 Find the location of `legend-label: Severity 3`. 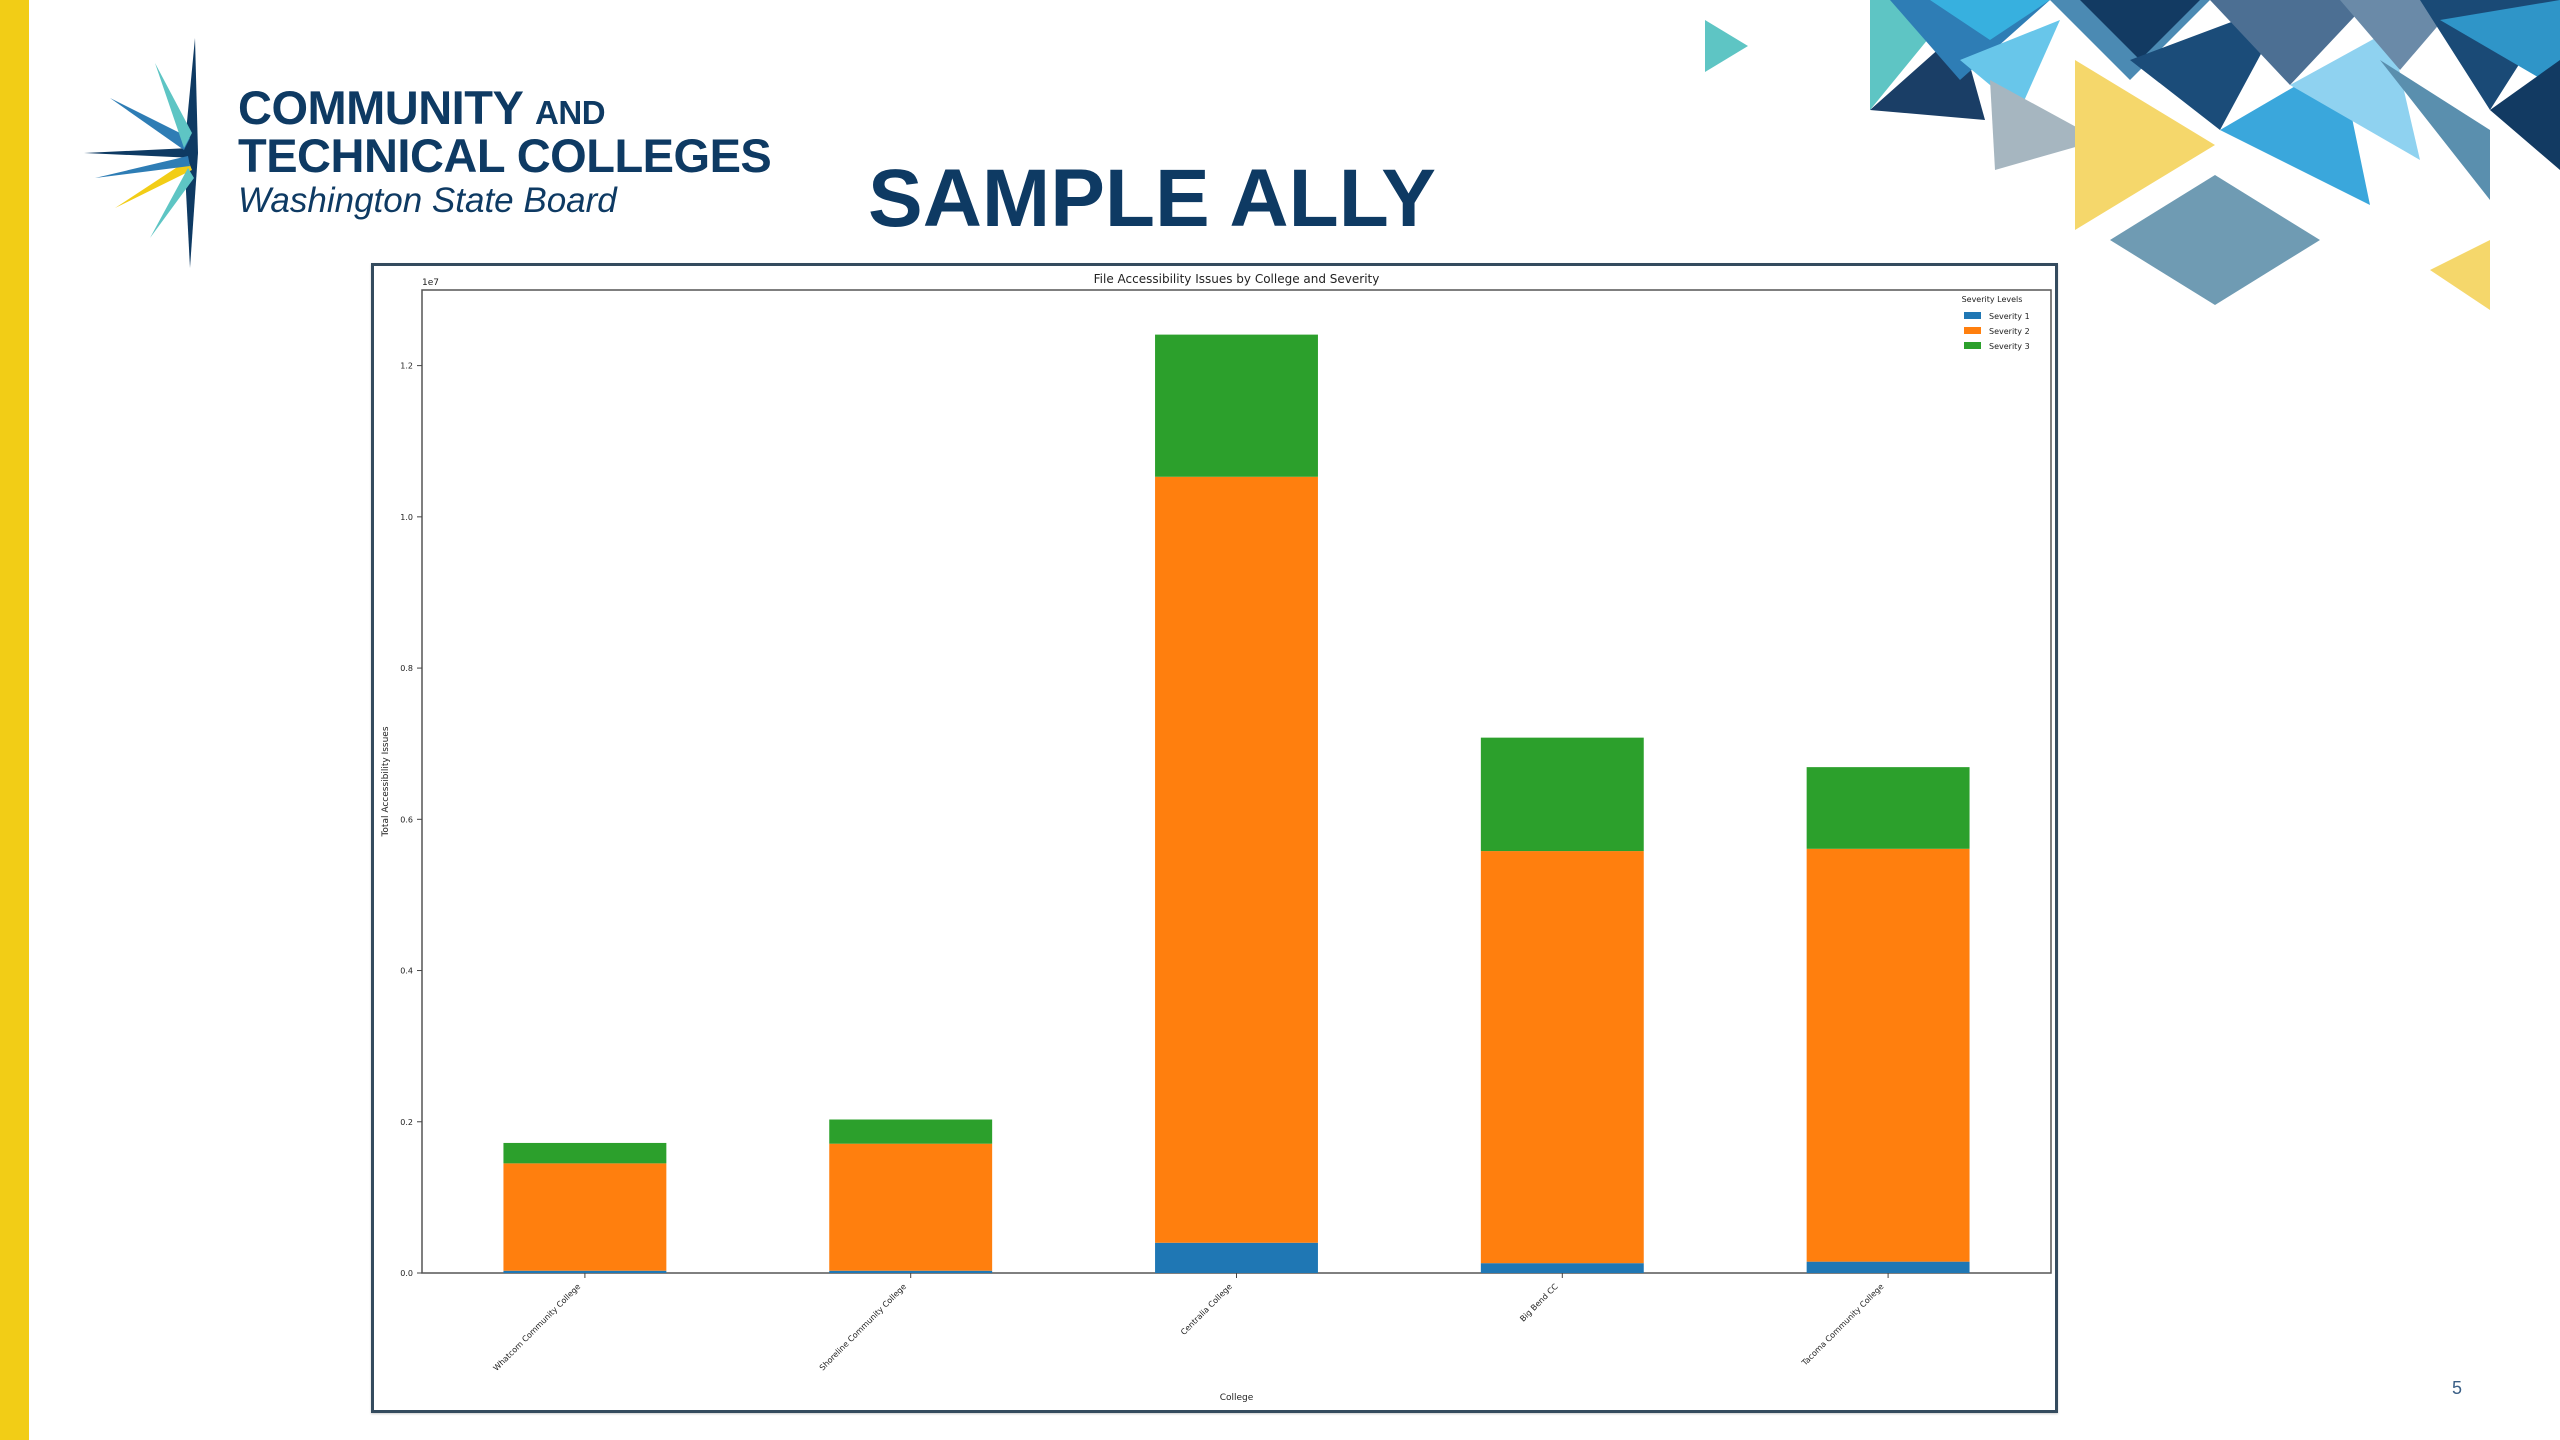

legend-label: Severity 3 is located at coordinates (2009, 346).